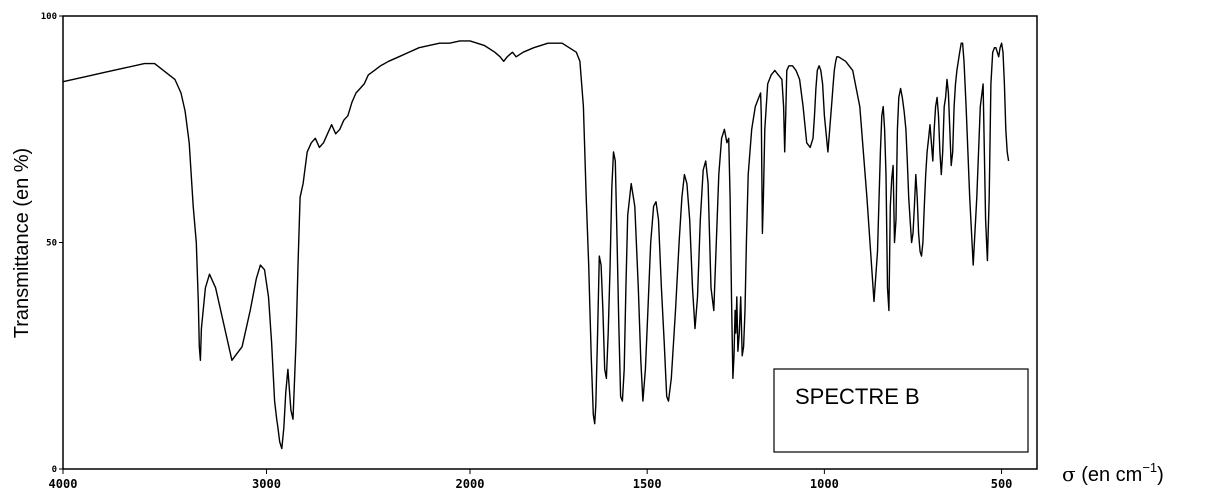  What do you see at coordinates (1149, 467) in the screenshot?
I see `x-axis-label-sup: −1` at bounding box center [1149, 467].